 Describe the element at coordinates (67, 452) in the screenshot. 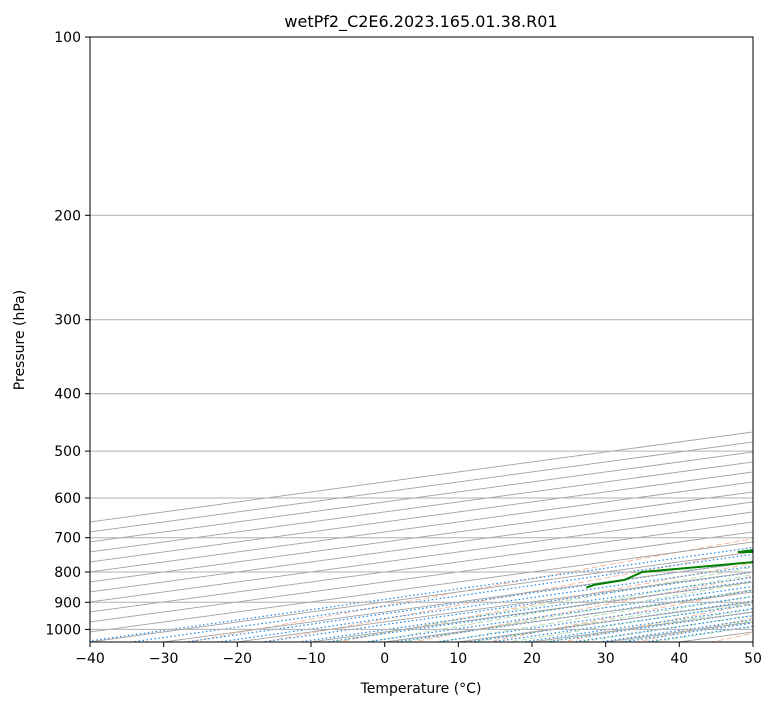

I see `y-tick-label: 500` at that location.